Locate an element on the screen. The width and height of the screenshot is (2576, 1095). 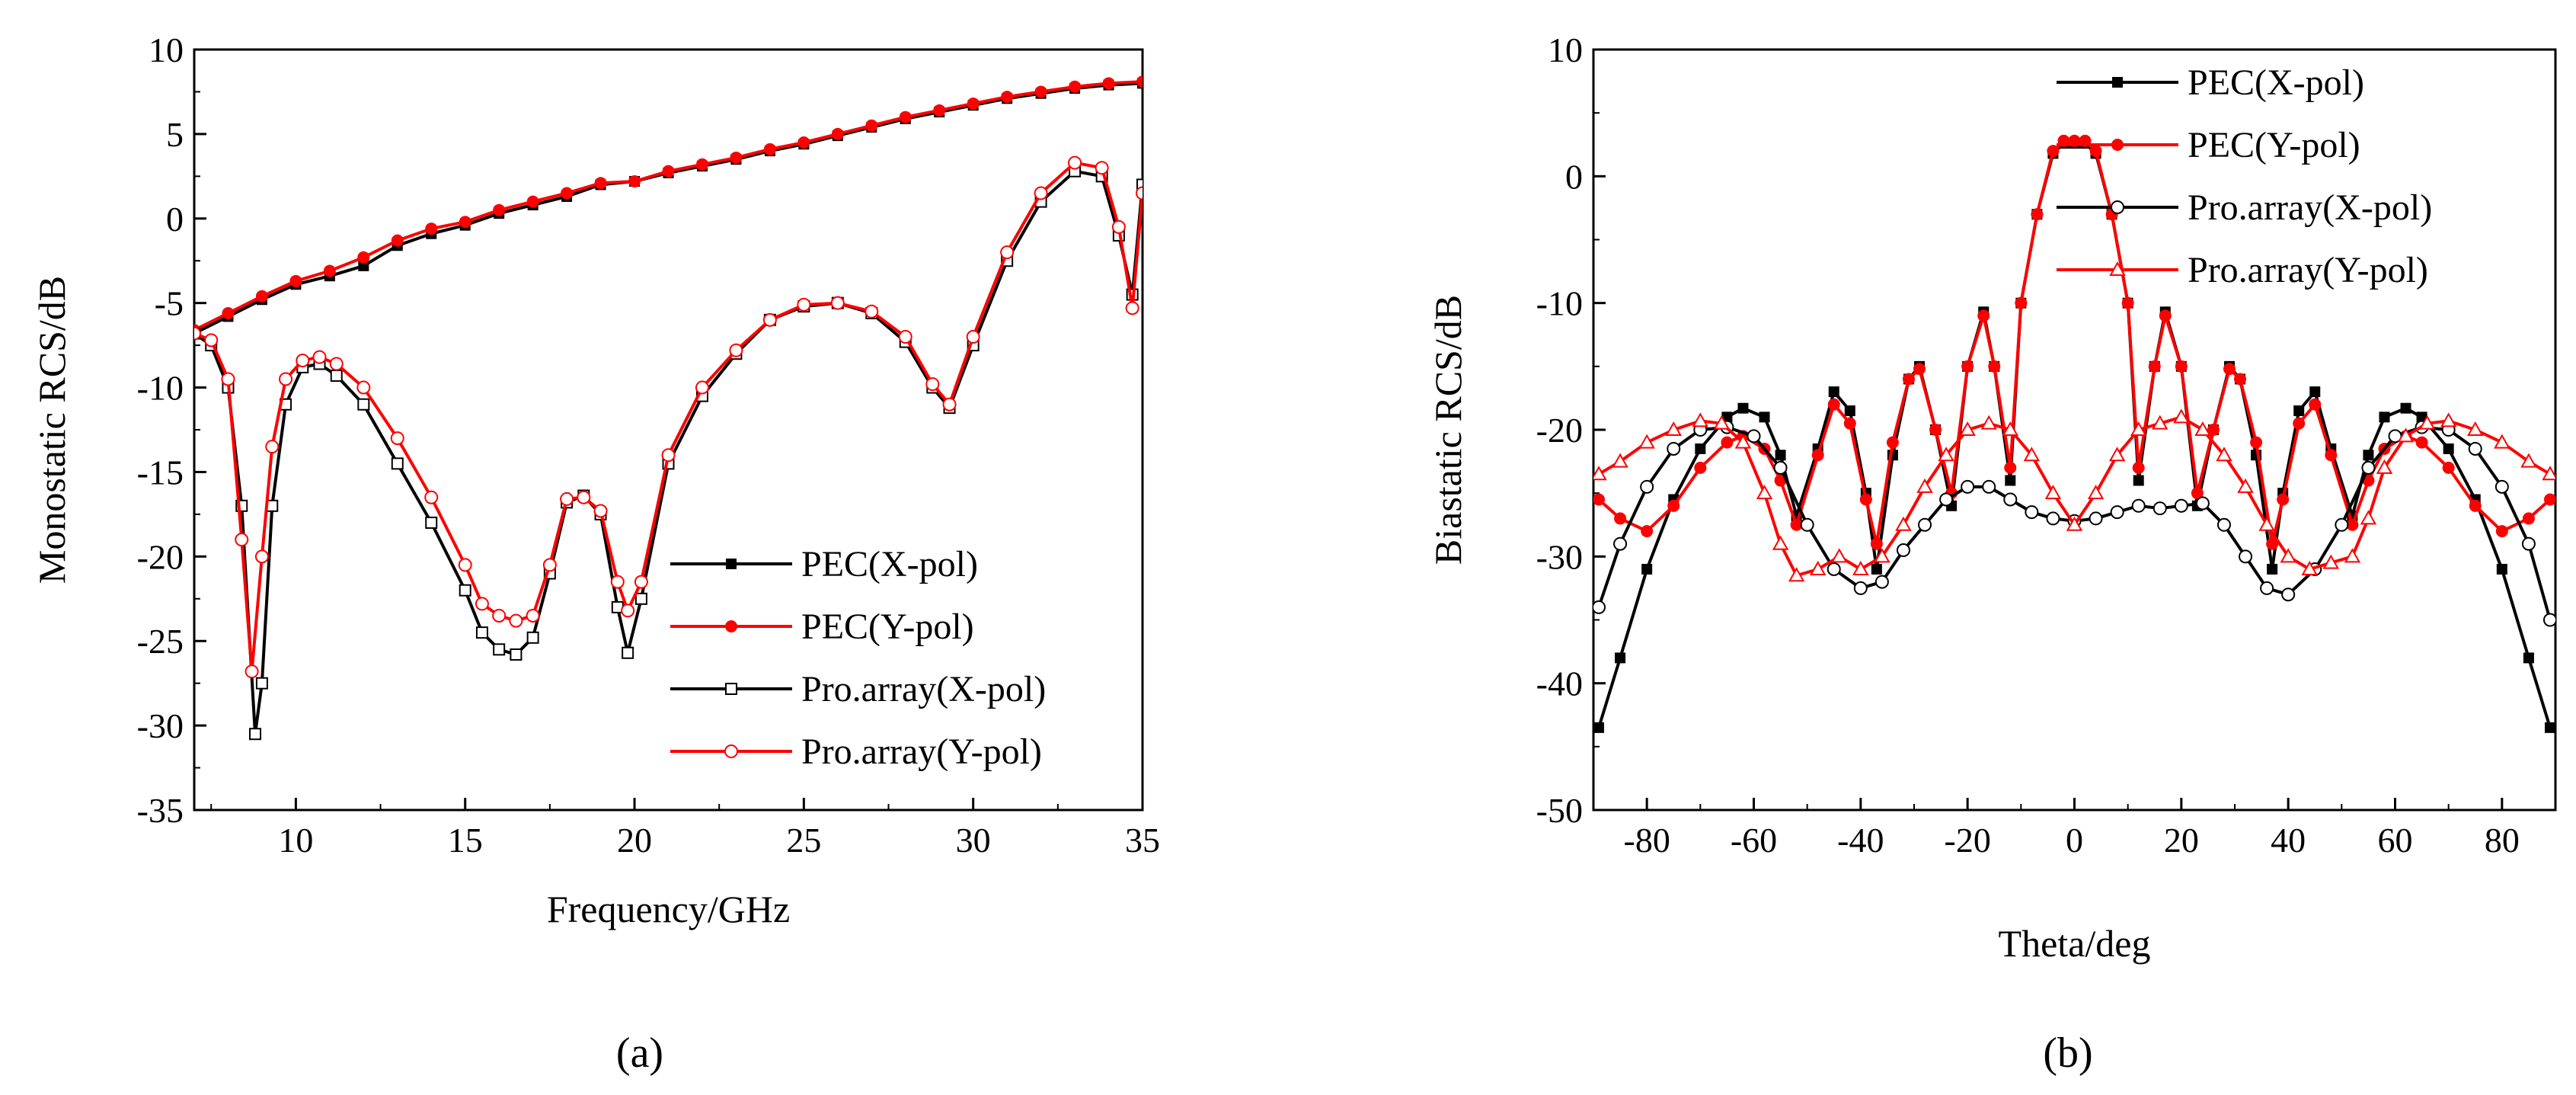
legend-label: PEC(Y-pol) is located at coordinates (888, 627).